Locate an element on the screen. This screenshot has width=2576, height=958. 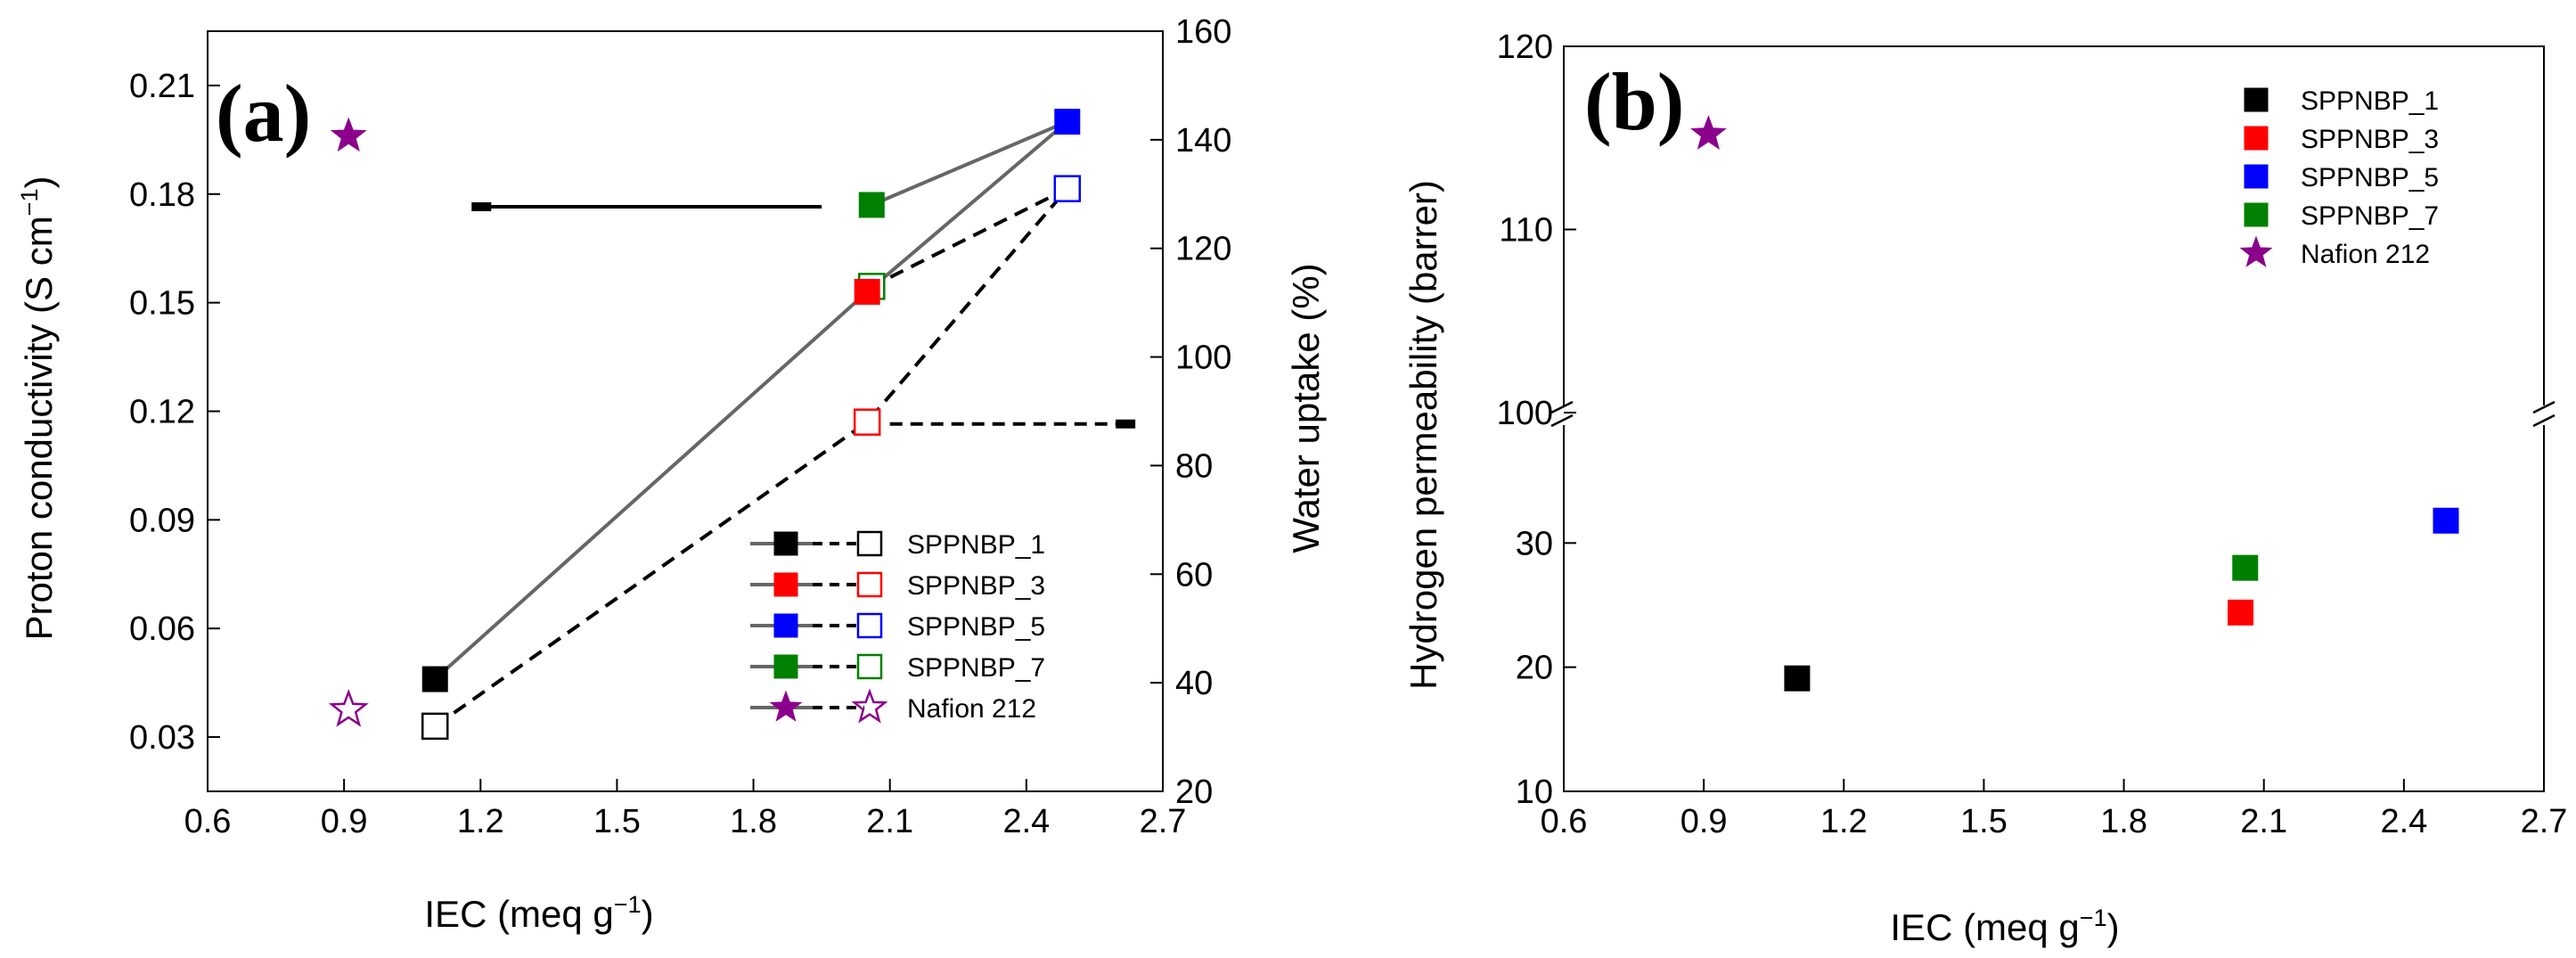
legend-label-b: SPPNBP_7 is located at coordinates (2370, 216).